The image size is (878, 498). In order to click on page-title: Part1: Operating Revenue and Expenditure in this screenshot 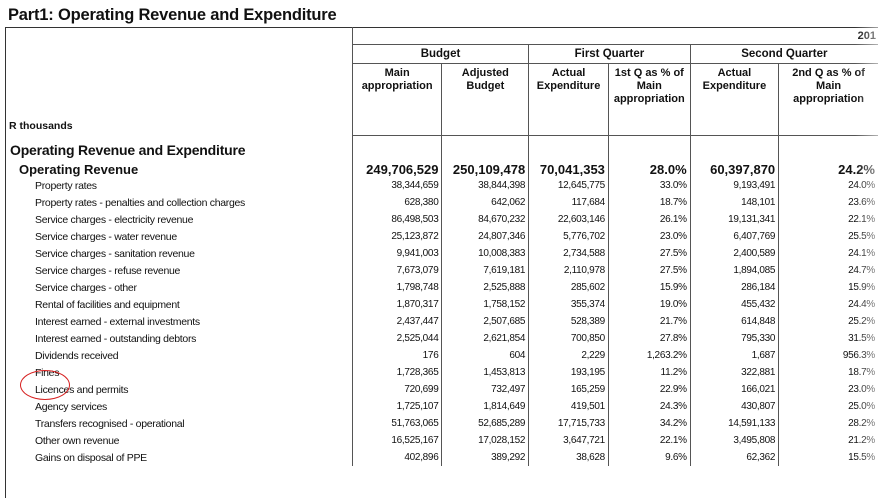, I will do `click(172, 15)`.